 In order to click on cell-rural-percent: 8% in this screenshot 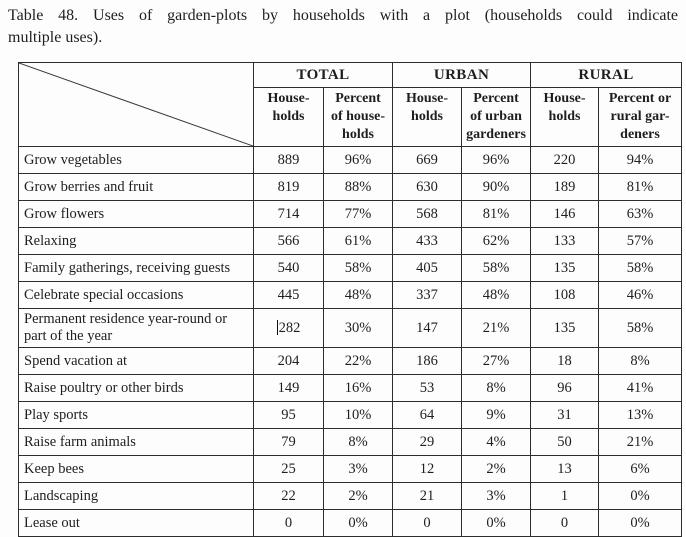, I will do `click(640, 361)`.